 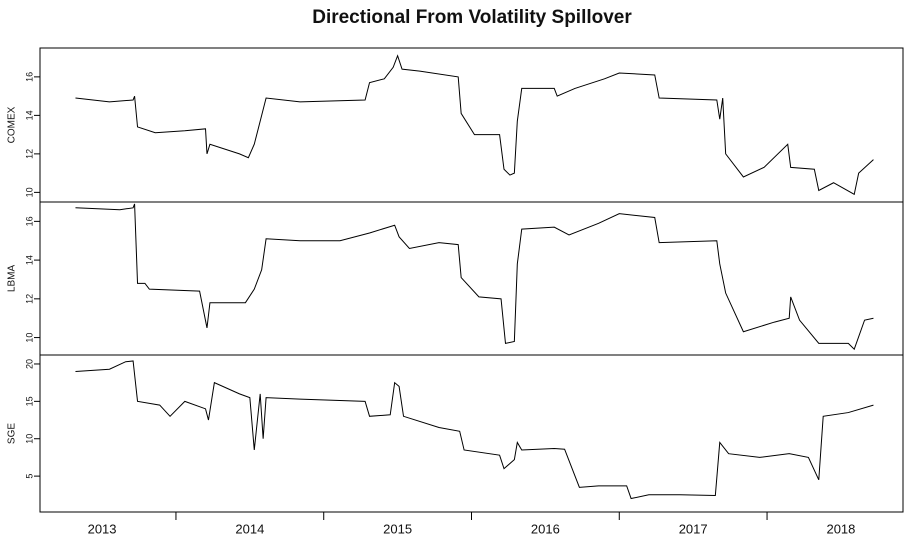 I want to click on chart-title: Directional From Volatility Spillover, so click(x=472, y=17).